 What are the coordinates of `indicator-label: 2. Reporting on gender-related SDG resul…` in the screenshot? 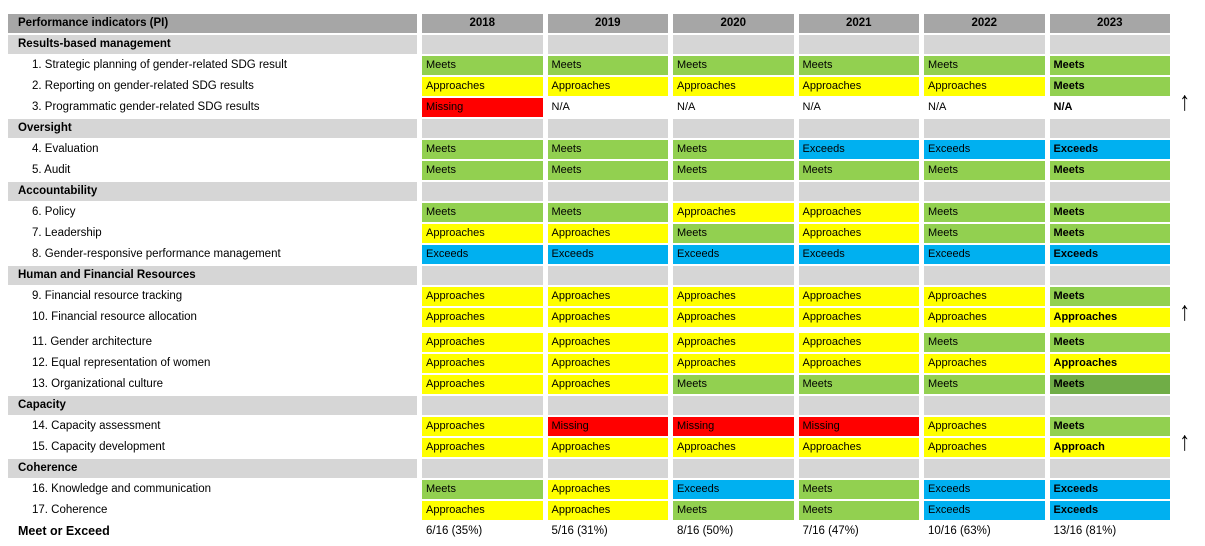 It's located at (143, 86).